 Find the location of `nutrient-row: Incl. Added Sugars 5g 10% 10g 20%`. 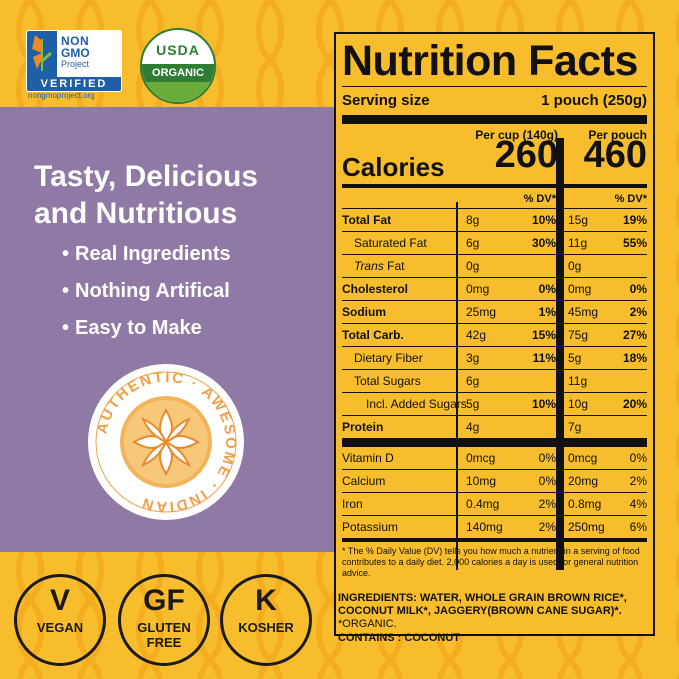

nutrient-row: Incl. Added Sugars 5g 10% 10g 20% is located at coordinates (494, 404).